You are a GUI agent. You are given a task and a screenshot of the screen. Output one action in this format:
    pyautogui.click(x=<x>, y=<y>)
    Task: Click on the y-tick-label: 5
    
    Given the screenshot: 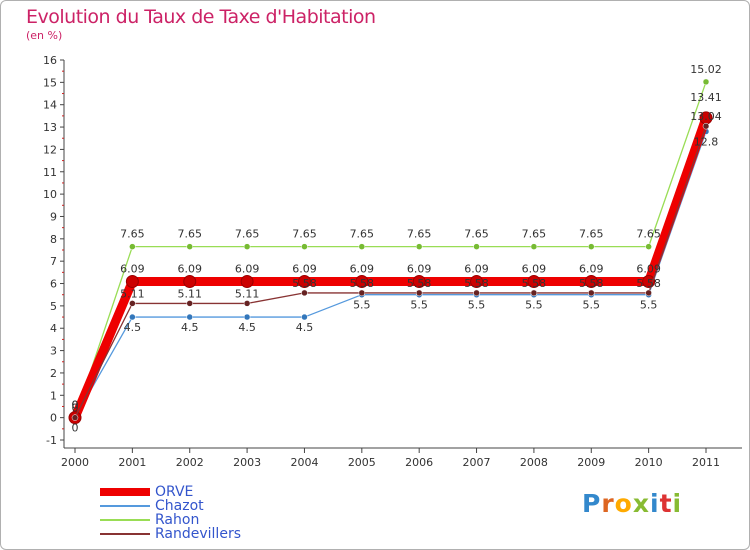 What is the action you would take?
    pyautogui.click(x=53, y=306)
    